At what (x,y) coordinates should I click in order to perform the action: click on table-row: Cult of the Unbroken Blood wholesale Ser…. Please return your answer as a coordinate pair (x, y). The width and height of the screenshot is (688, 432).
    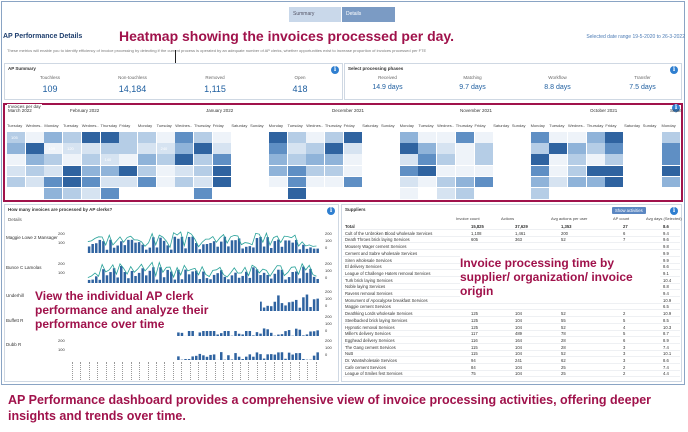
    Looking at the image, I should click on (511, 234).